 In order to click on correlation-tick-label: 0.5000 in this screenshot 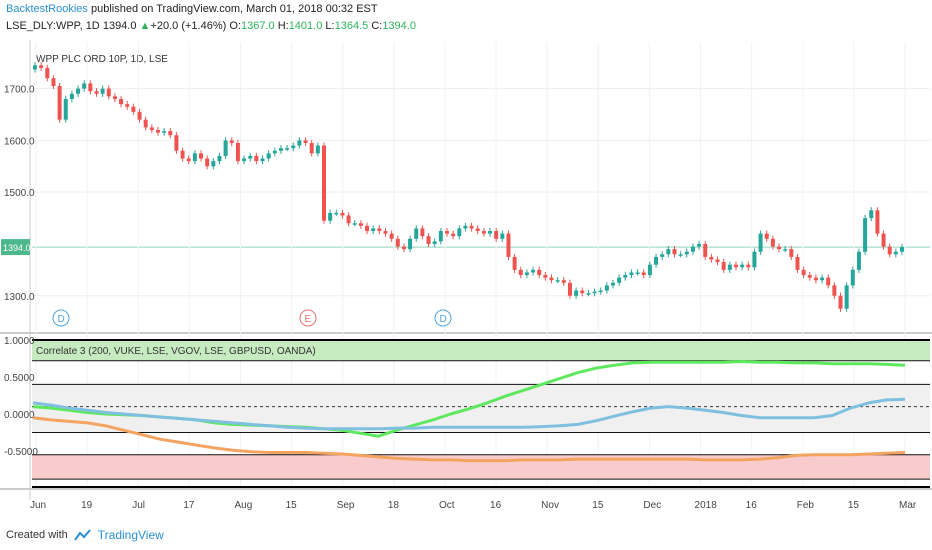, I will do `click(19, 378)`.